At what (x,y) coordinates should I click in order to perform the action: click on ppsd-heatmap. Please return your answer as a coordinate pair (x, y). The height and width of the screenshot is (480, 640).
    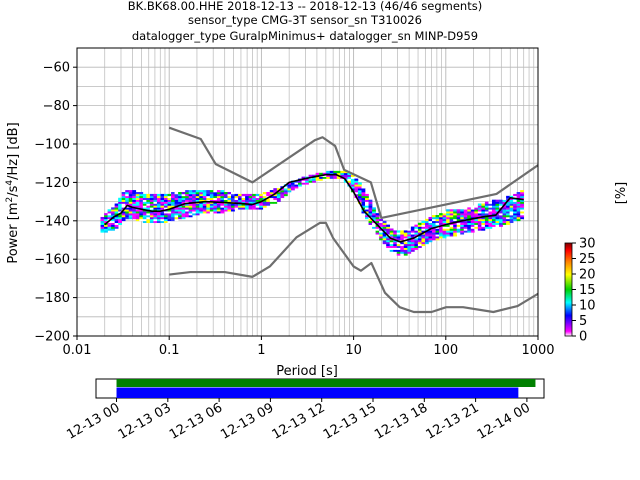
    Looking at the image, I should click on (312, 213).